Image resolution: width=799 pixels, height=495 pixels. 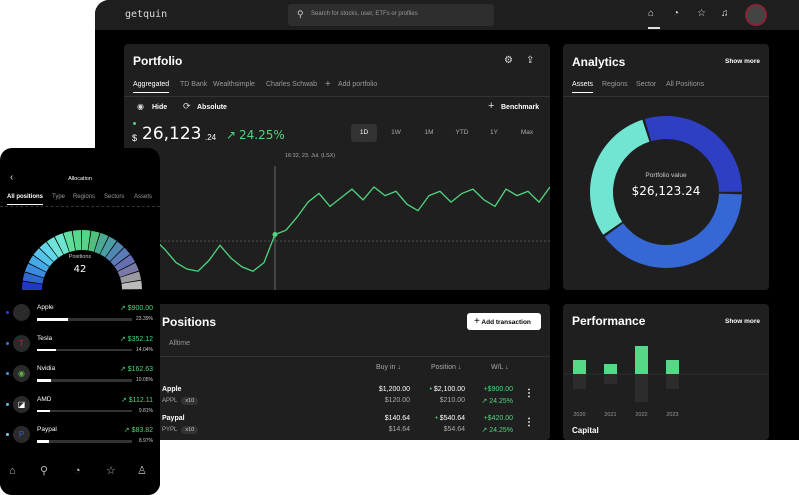 I want to click on allocation-gauge-chart, so click(x=80, y=255).